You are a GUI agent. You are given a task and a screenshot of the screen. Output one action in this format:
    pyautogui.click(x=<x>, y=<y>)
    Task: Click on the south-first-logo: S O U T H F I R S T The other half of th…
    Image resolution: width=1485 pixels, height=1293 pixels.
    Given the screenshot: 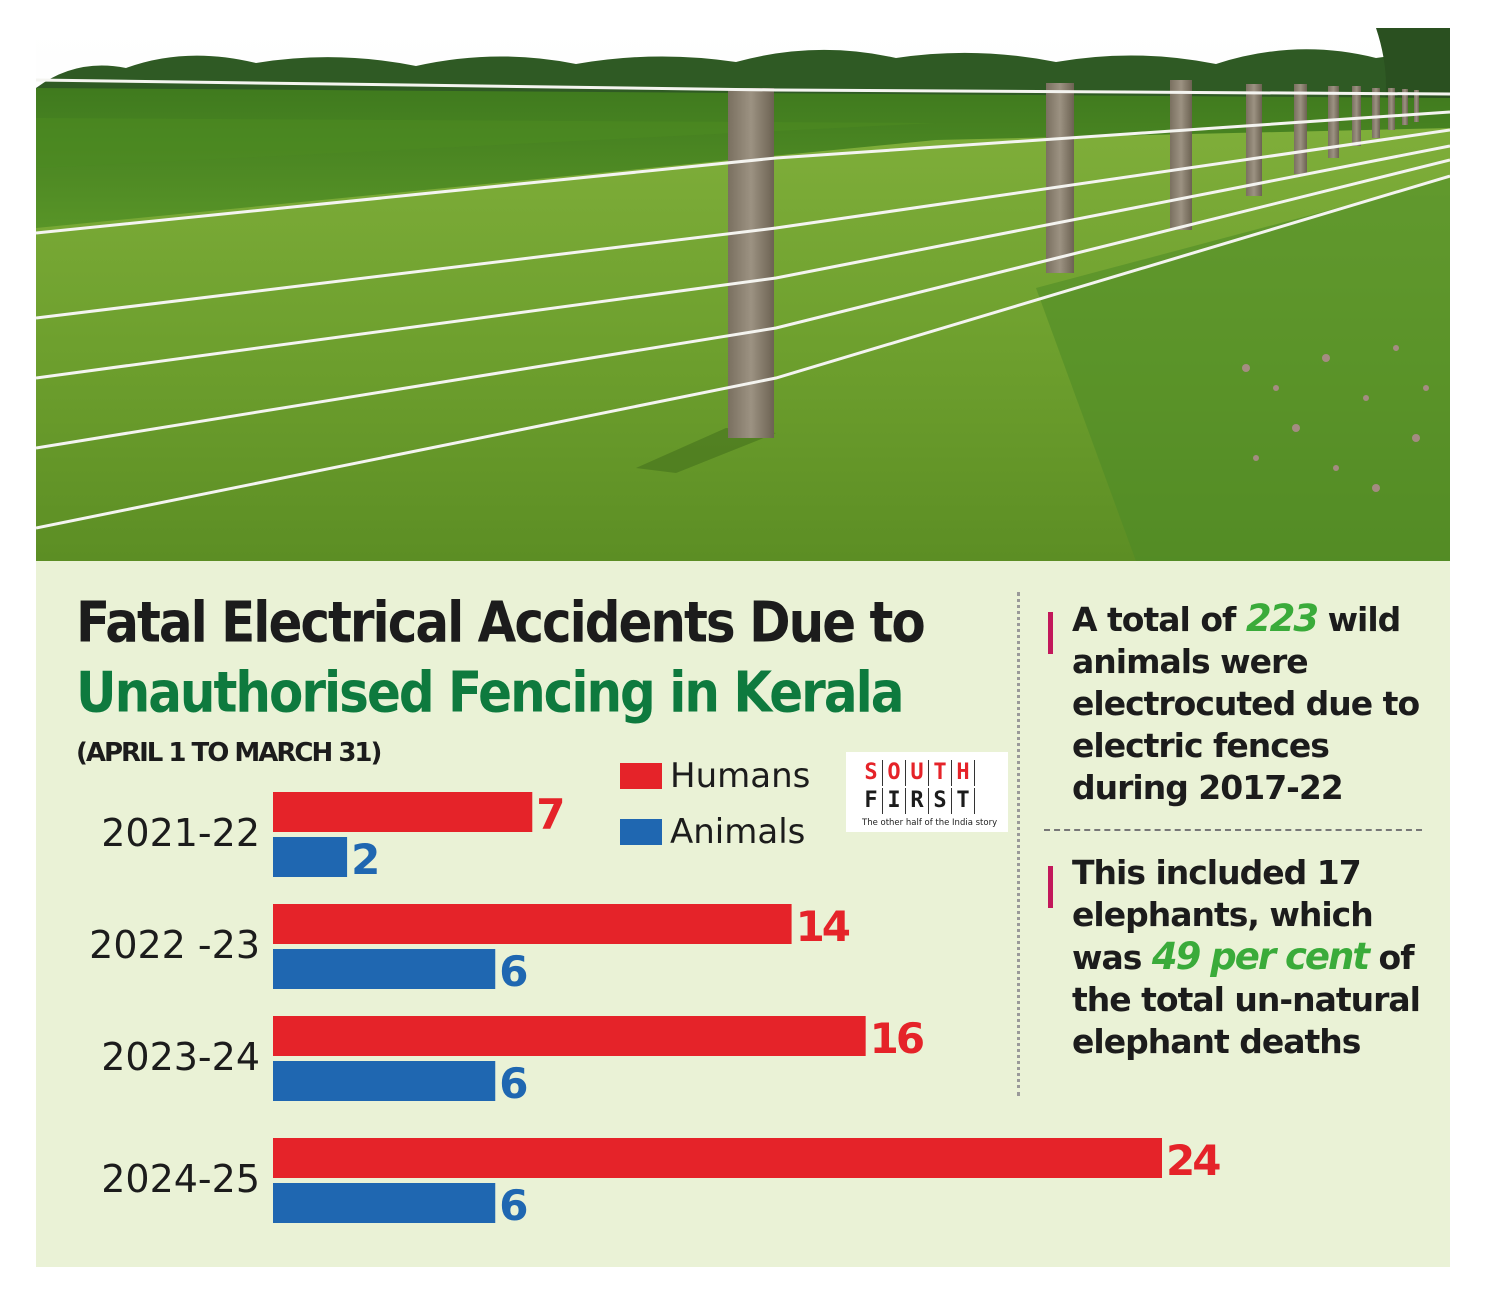 What is the action you would take?
    pyautogui.click(x=927, y=792)
    